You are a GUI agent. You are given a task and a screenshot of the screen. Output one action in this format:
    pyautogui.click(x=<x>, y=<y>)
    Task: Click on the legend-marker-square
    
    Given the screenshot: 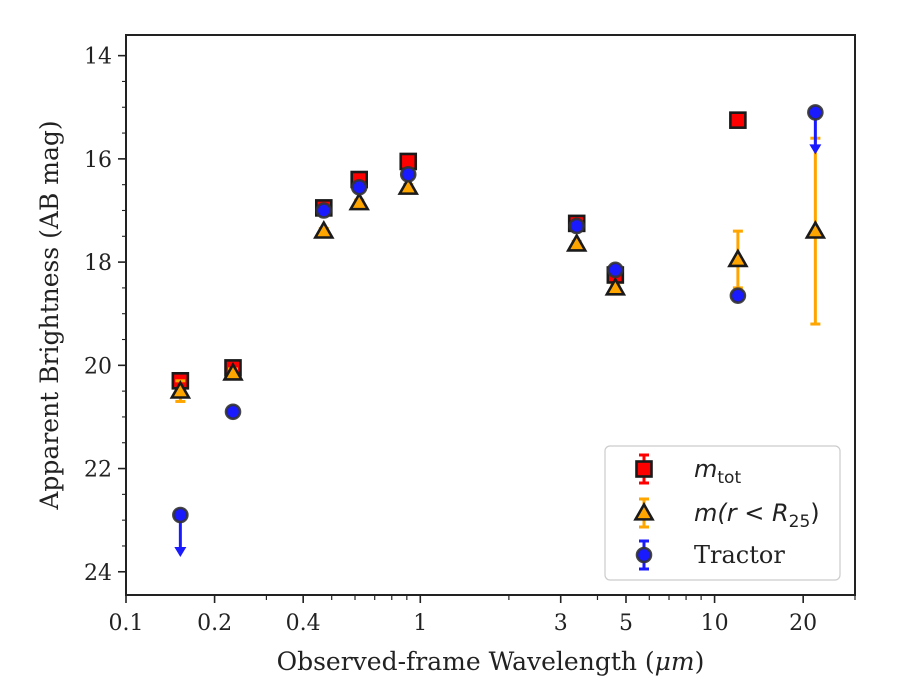 What is the action you would take?
    pyautogui.click(x=644, y=469)
    